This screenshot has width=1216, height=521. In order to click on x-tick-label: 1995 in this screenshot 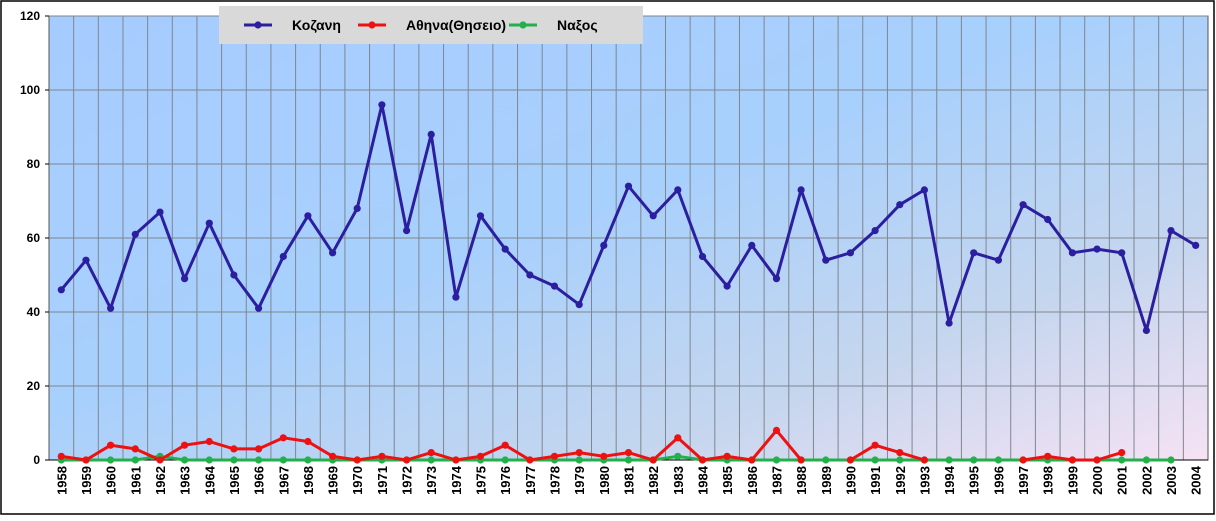, I will do `click(974, 480)`.